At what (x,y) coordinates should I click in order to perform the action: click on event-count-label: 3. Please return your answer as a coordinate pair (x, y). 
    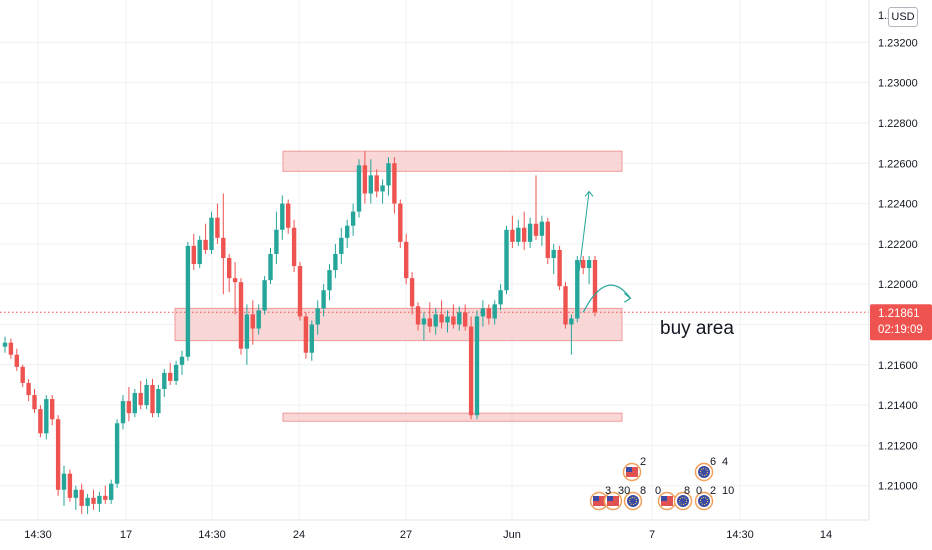
    Looking at the image, I should click on (608, 491).